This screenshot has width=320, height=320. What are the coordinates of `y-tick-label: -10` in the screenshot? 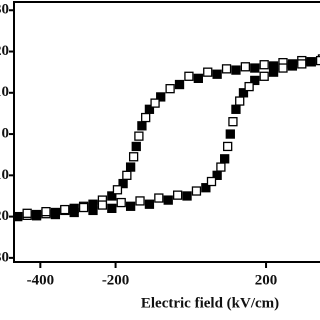 It's located at (4, 175).